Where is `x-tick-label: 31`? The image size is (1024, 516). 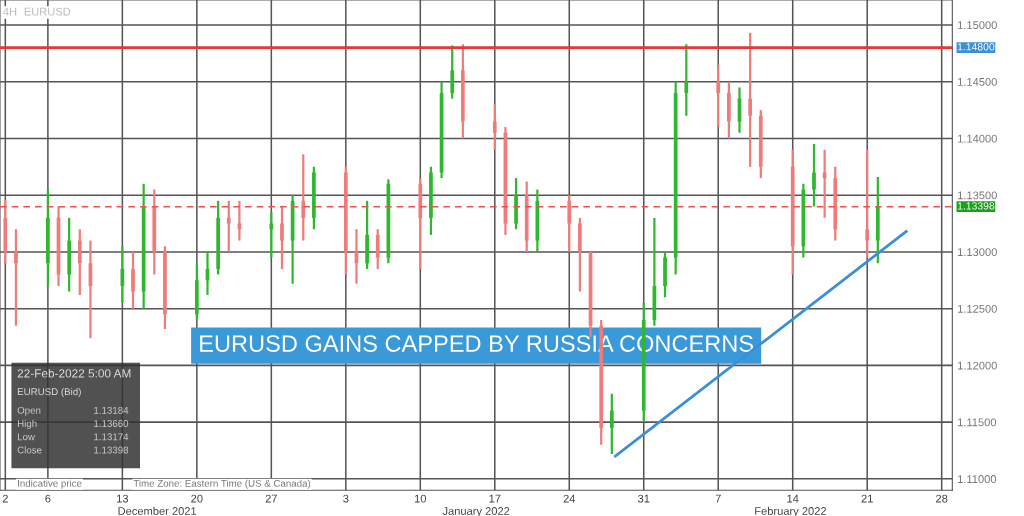 x-tick-label: 31 is located at coordinates (643, 498).